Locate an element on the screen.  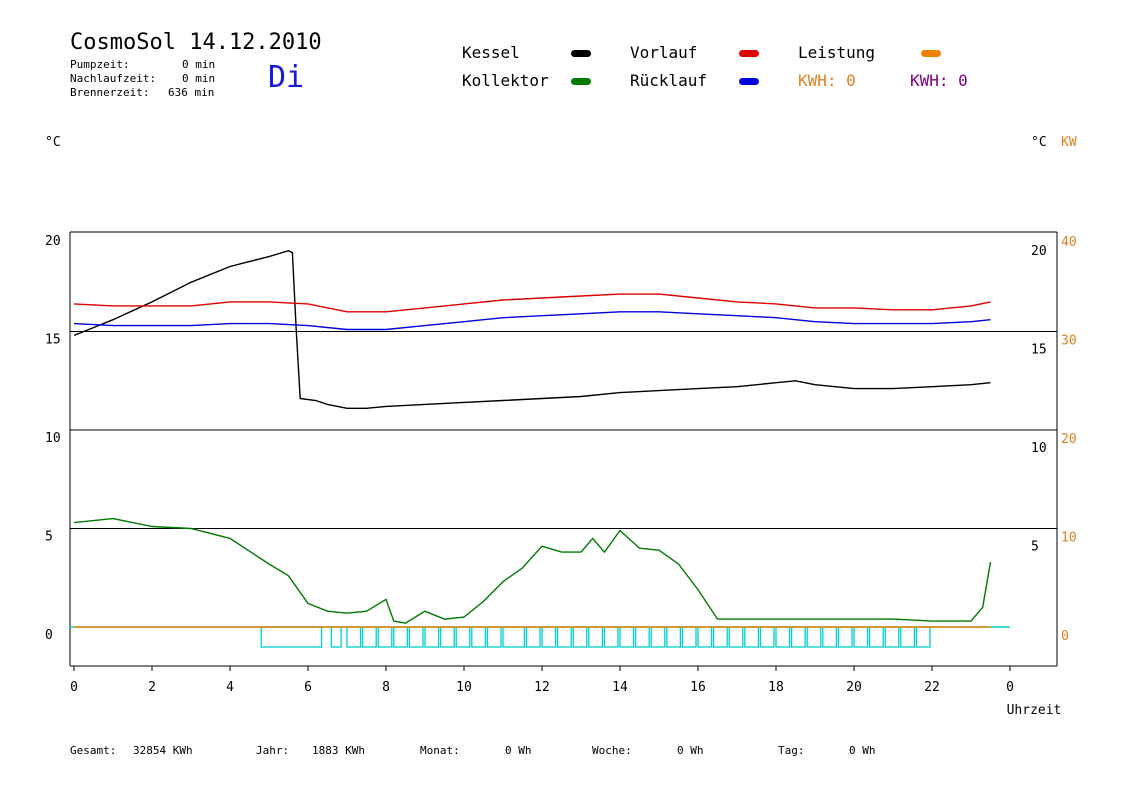
series-line-kollektor is located at coordinates (532, 570).